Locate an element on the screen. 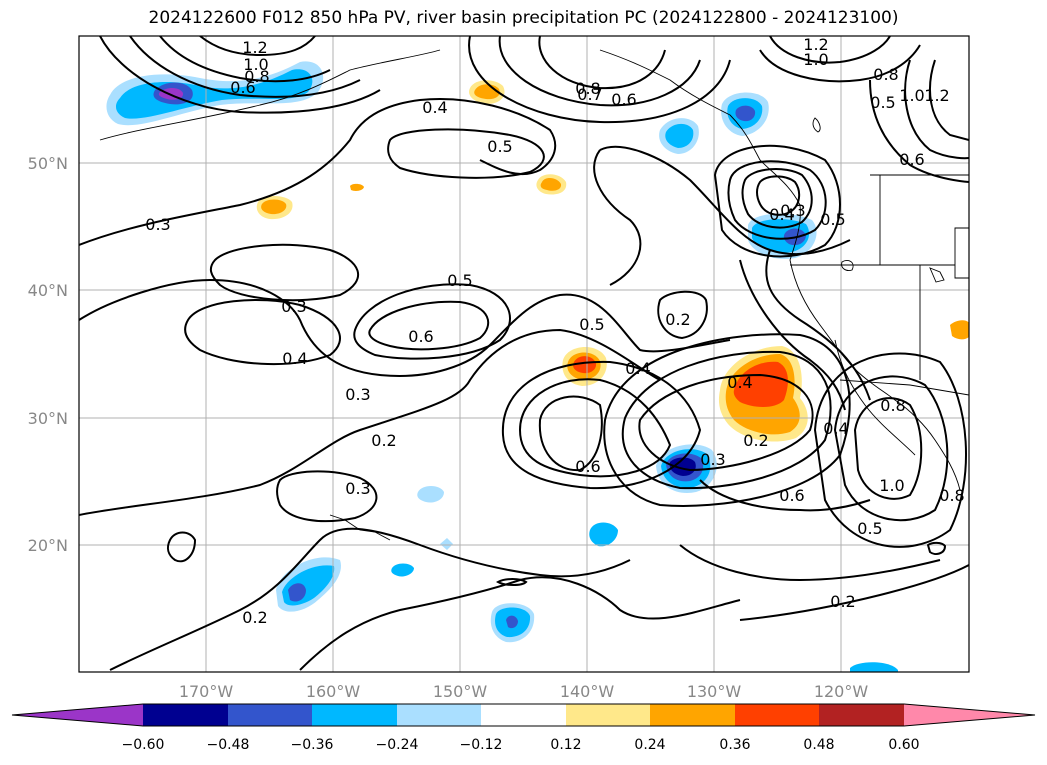 The height and width of the screenshot is (765, 1047). colorbar-tick-label: 0.60 is located at coordinates (903, 745).